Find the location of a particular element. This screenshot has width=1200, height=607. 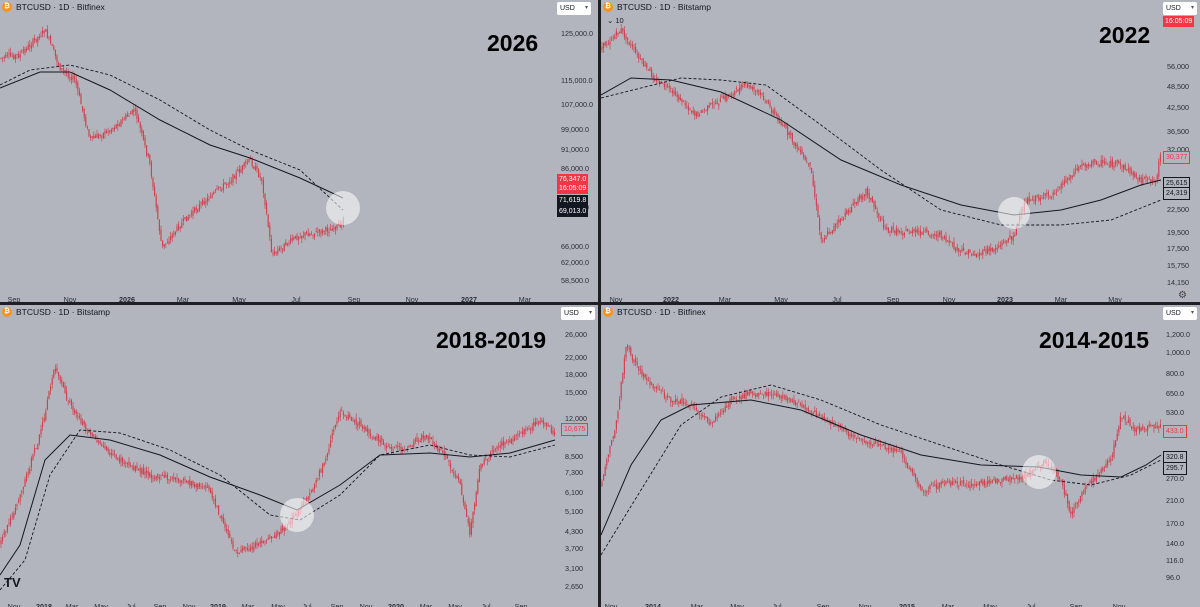

x-tick-label: Jul is located at coordinates (296, 298).